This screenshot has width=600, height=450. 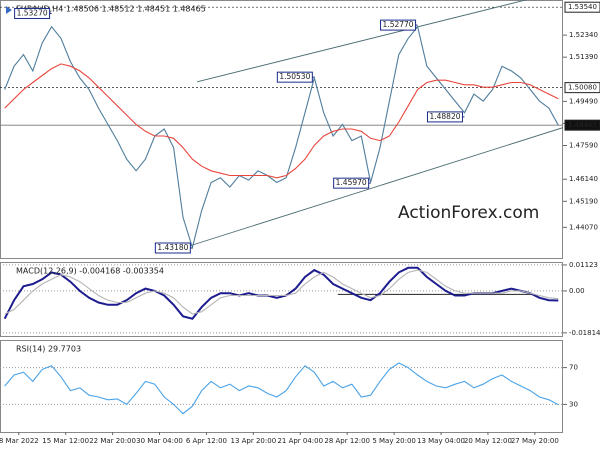 I want to click on panel-title: RSI(14) 29.7703, so click(x=48, y=349).